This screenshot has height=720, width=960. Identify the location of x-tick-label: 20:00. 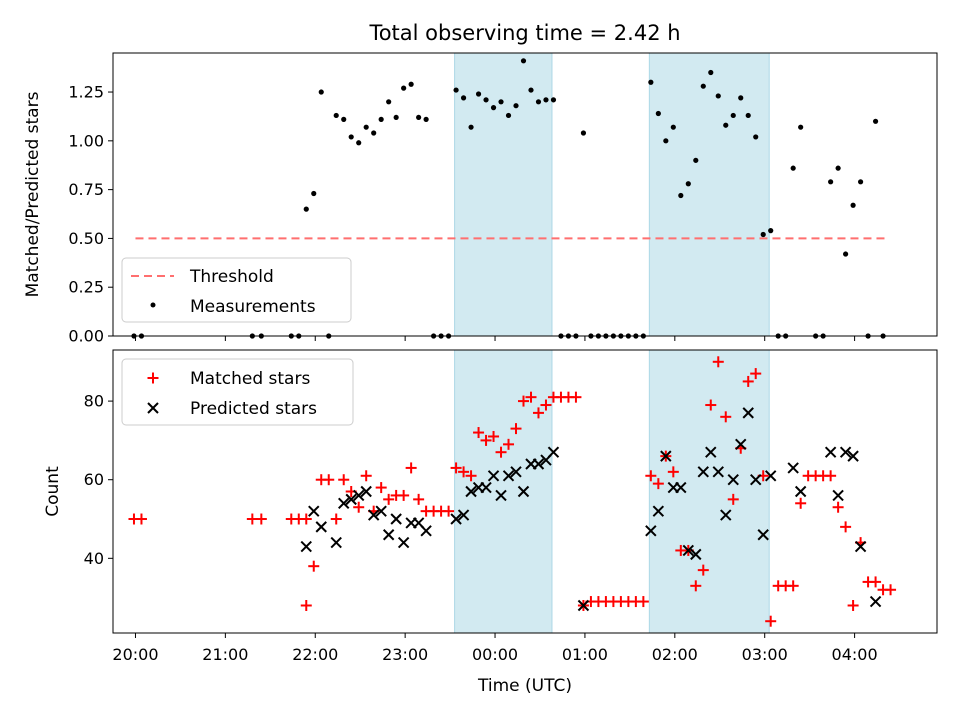
(135, 654).